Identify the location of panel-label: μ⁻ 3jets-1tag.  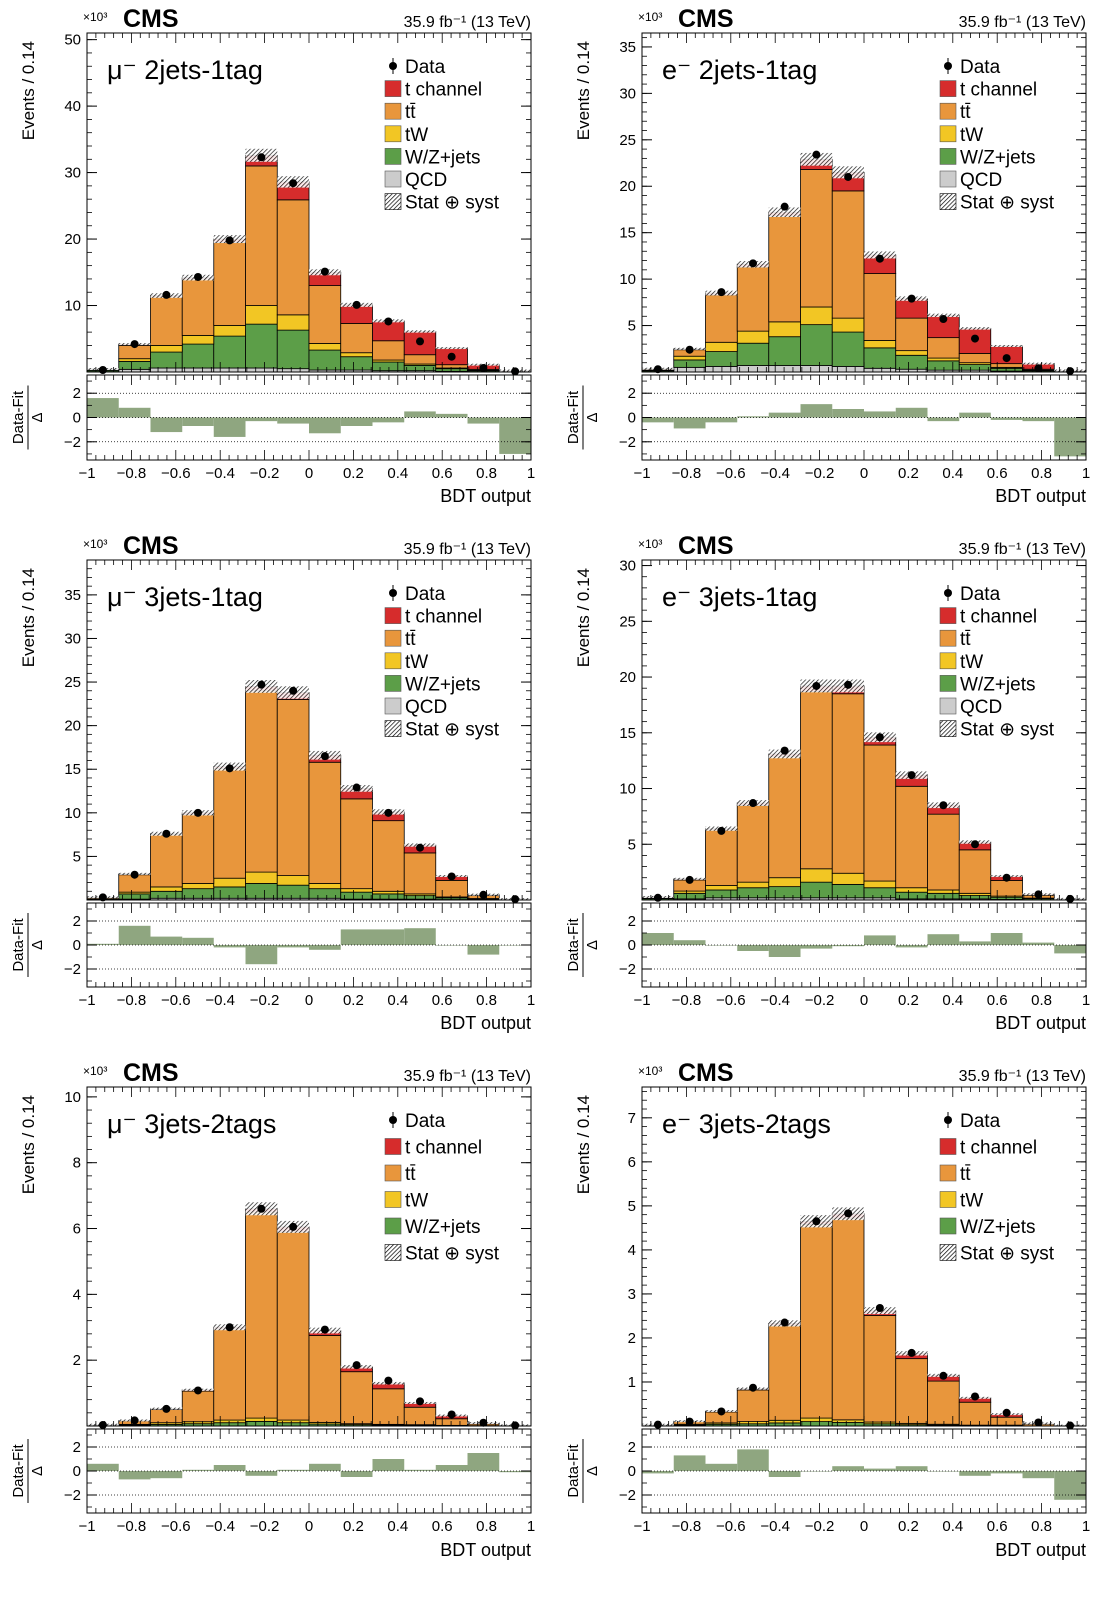
(185, 597).